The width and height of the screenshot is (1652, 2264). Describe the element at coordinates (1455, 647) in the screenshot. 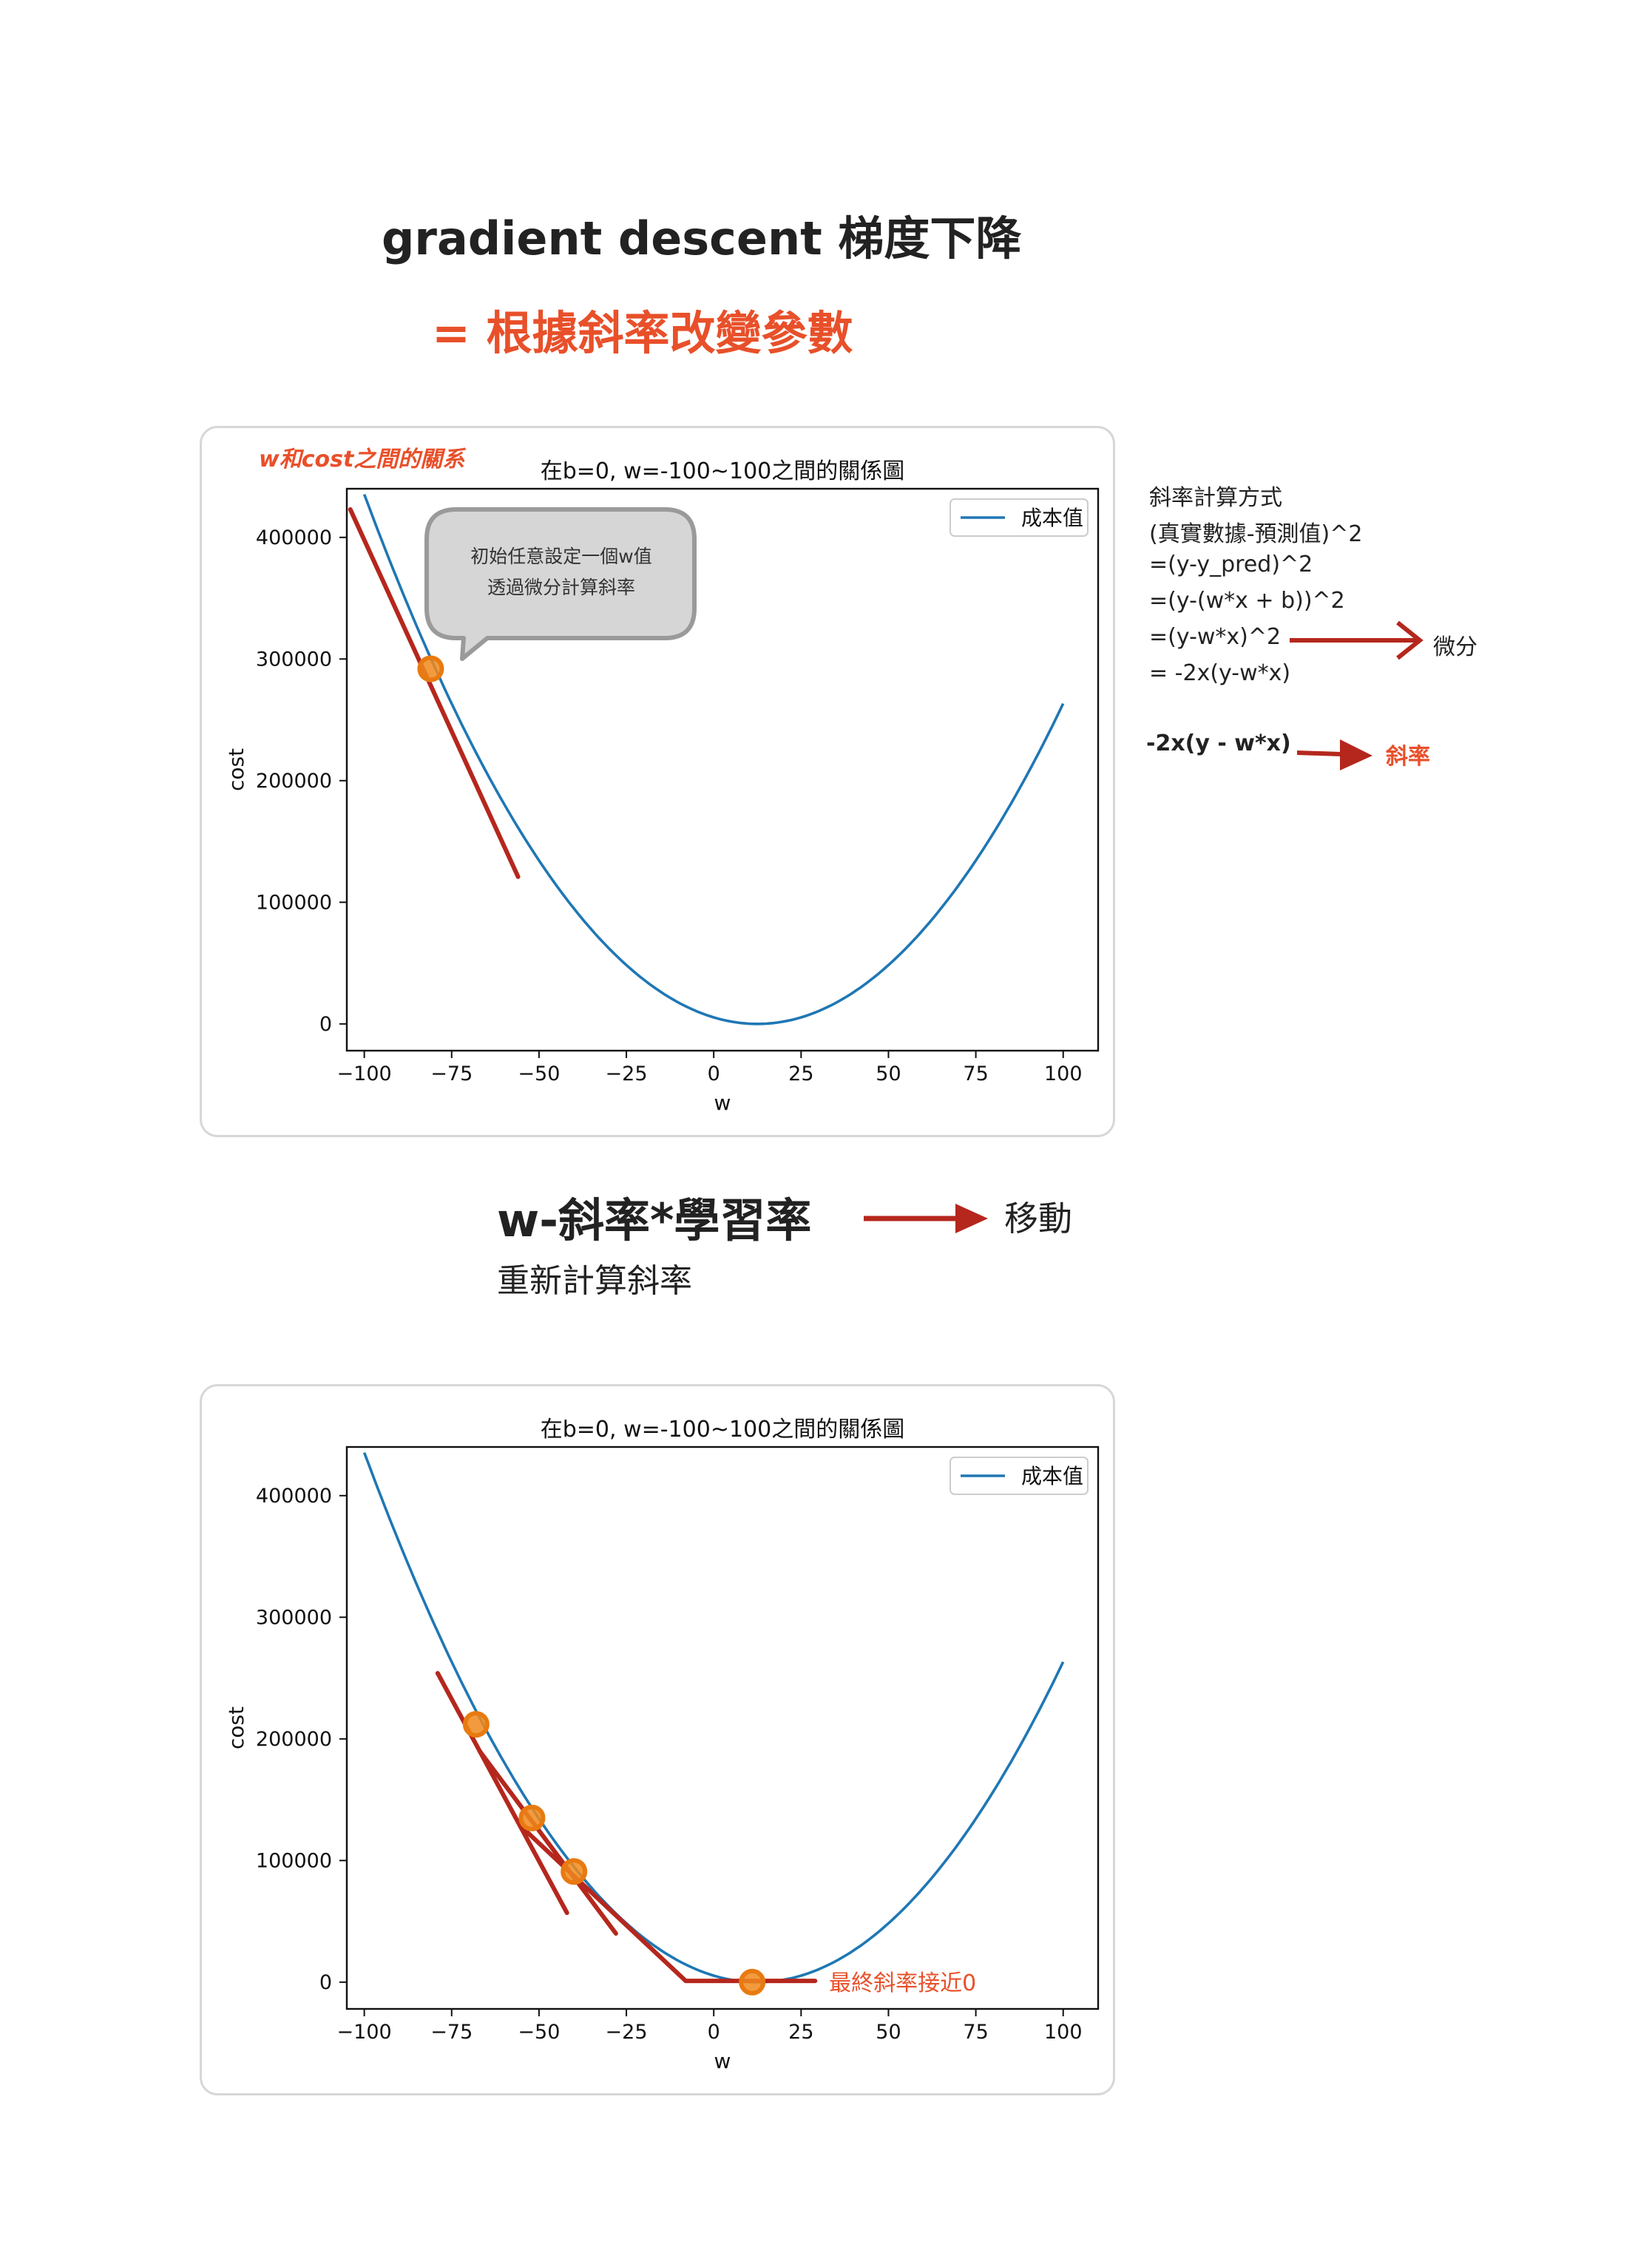

I see `derivative-label: 微分` at that location.